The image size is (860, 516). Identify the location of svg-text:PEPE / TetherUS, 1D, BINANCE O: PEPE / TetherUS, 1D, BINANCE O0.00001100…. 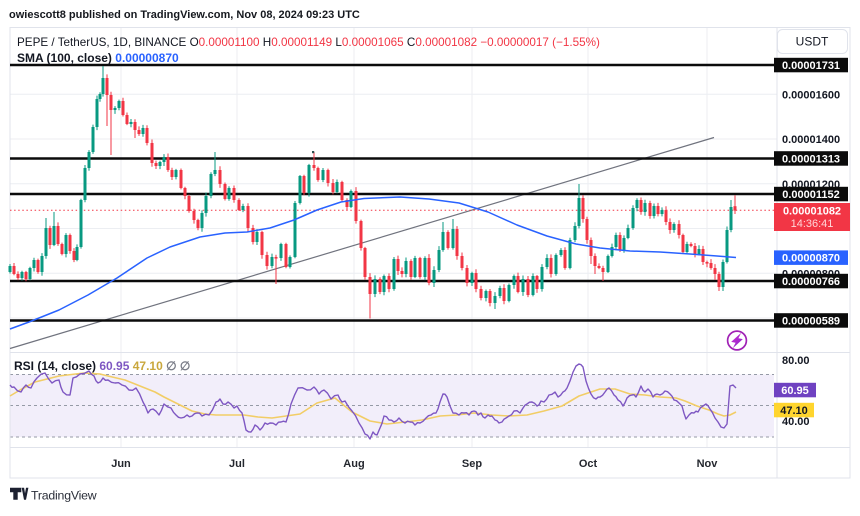
(308, 42).